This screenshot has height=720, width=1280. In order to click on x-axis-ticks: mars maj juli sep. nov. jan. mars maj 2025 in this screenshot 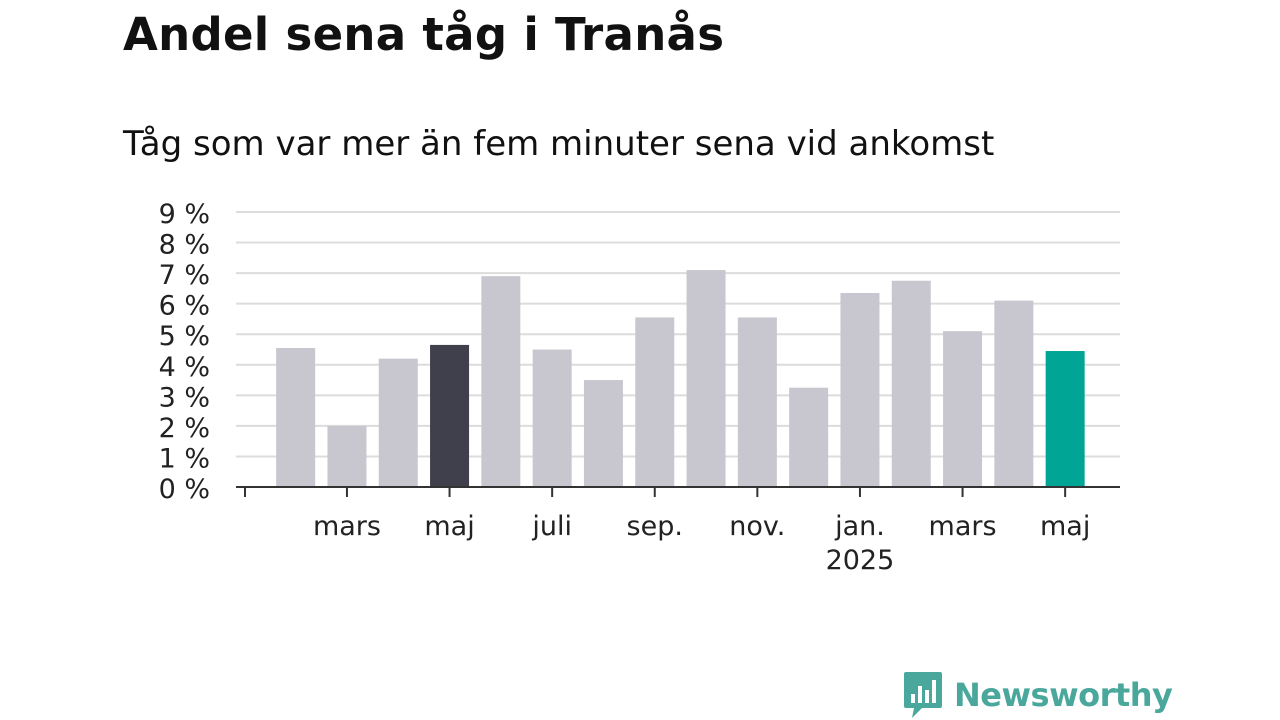, I will do `click(667, 531)`.